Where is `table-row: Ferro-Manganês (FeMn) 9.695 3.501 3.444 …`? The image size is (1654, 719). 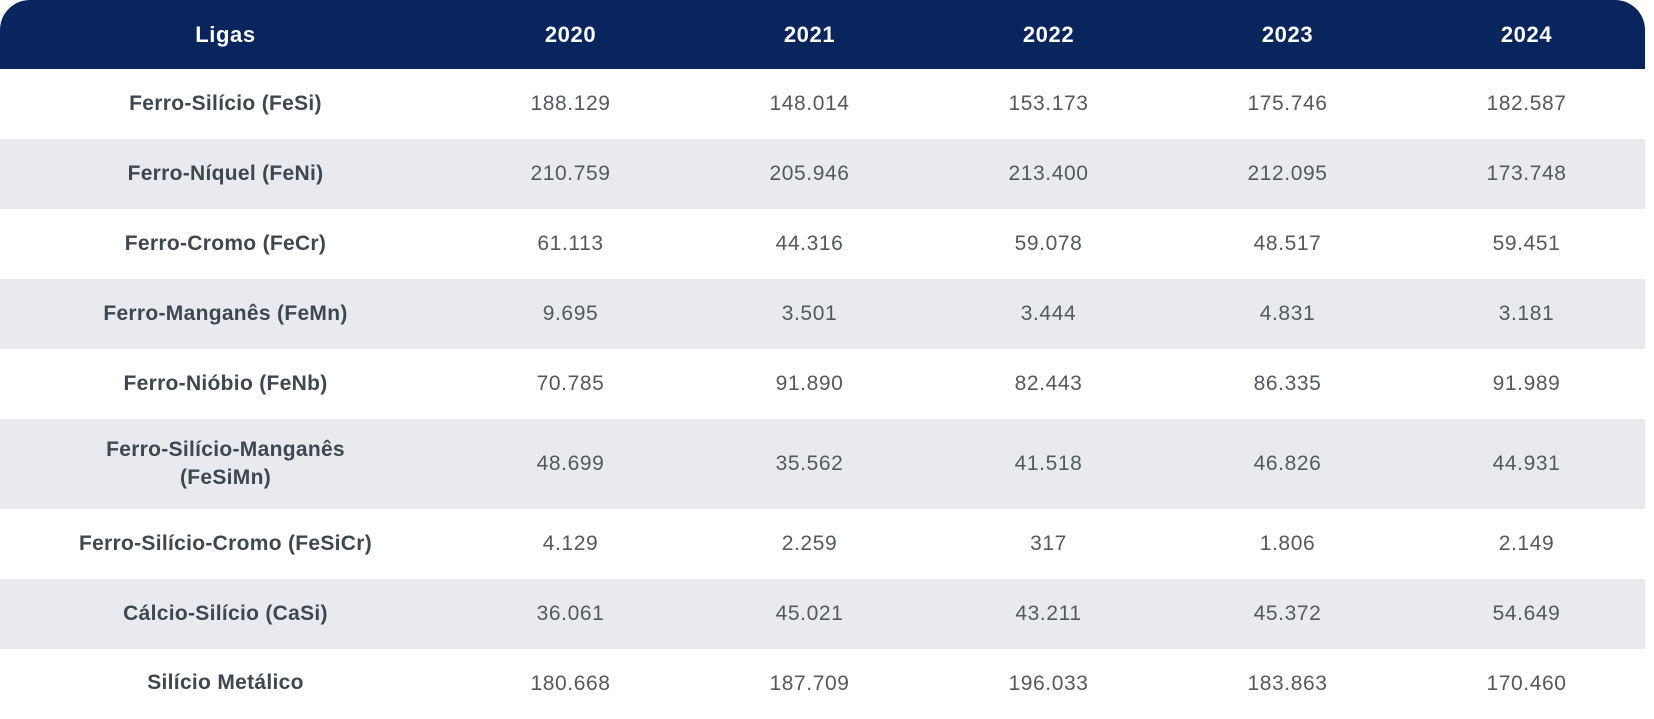 table-row: Ferro-Manganês (FeMn) 9.695 3.501 3.444 … is located at coordinates (822, 314).